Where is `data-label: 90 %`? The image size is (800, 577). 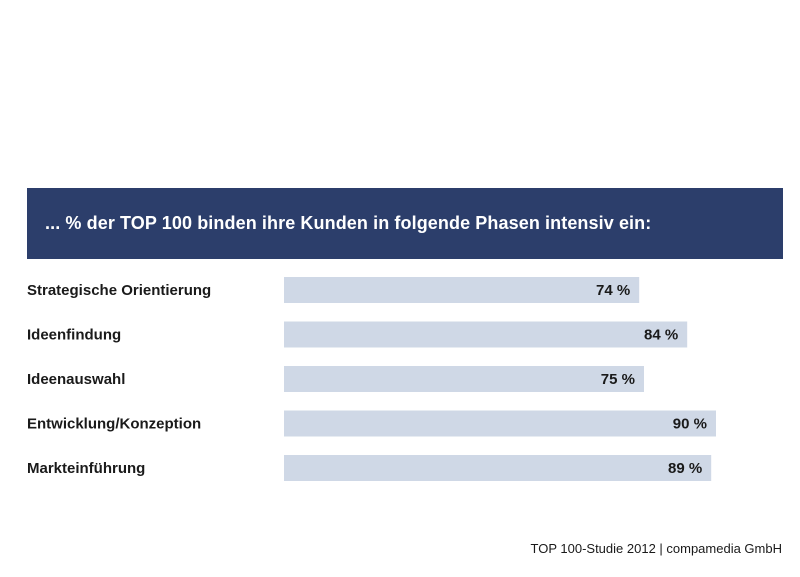 data-label: 90 % is located at coordinates (690, 424).